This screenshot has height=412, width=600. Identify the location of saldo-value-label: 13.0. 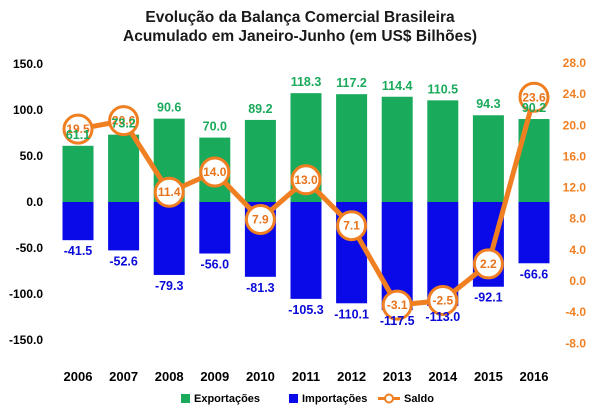
(306, 180).